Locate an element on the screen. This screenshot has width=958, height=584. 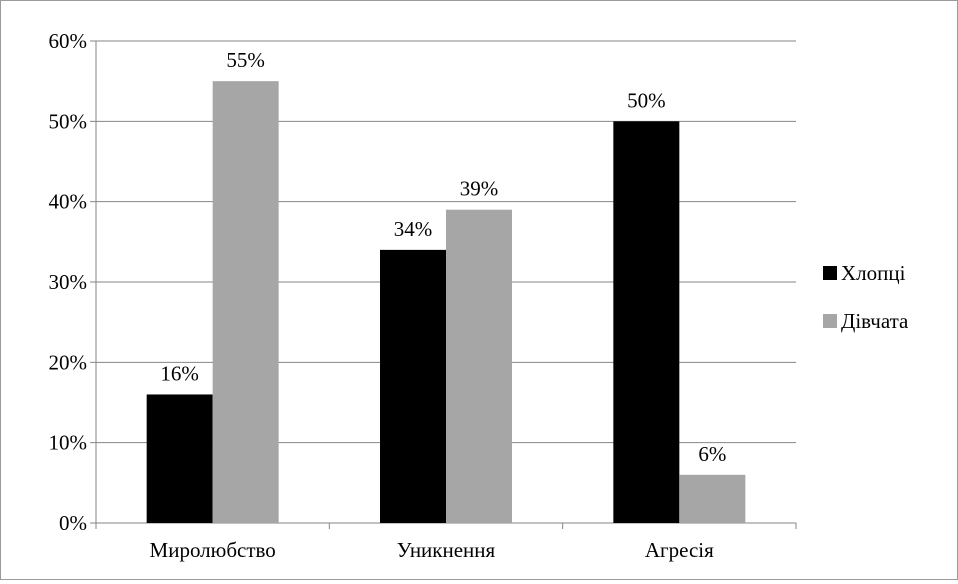
x-tick-label: Агресія is located at coordinates (679, 550).